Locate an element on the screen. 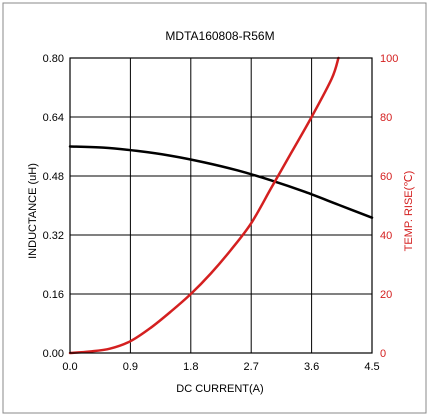 The image size is (430, 419). y-tick-label: 0.64 is located at coordinates (53, 118).